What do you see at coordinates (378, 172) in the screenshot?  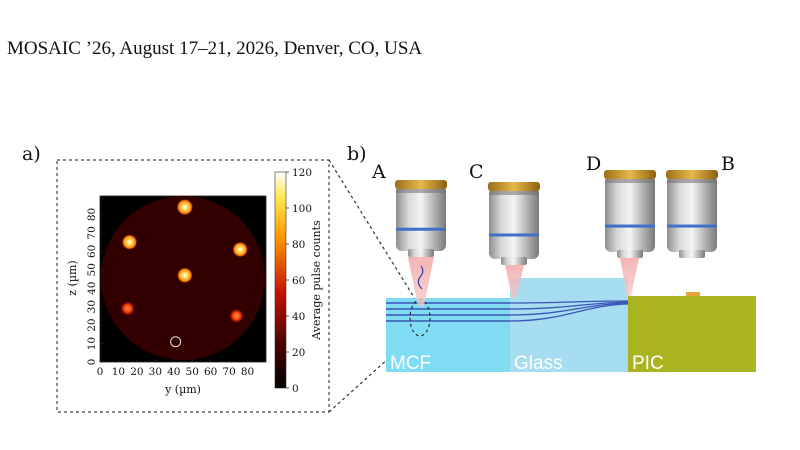 I see `objective-label-a: A` at bounding box center [378, 172].